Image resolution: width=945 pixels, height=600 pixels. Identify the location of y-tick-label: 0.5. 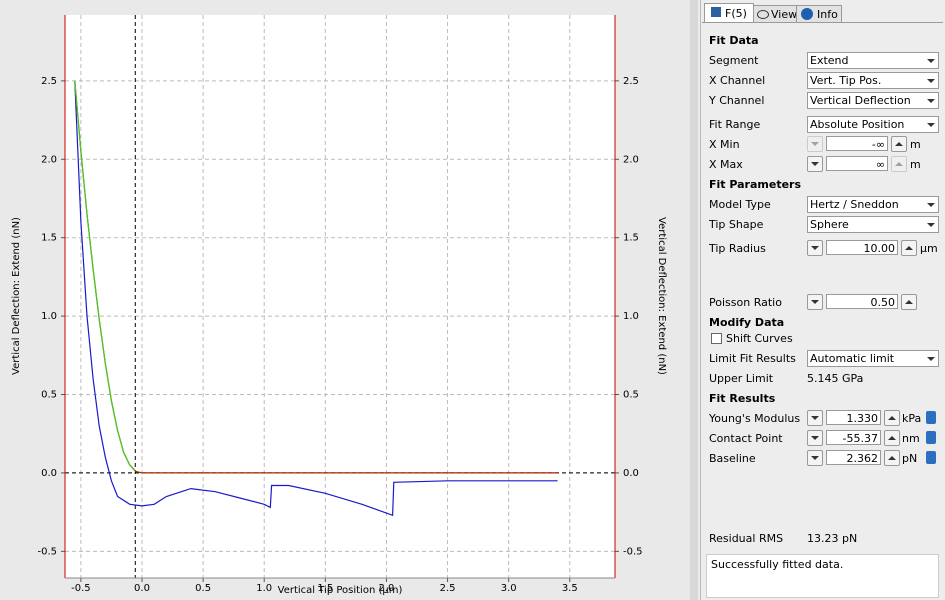
(49, 395).